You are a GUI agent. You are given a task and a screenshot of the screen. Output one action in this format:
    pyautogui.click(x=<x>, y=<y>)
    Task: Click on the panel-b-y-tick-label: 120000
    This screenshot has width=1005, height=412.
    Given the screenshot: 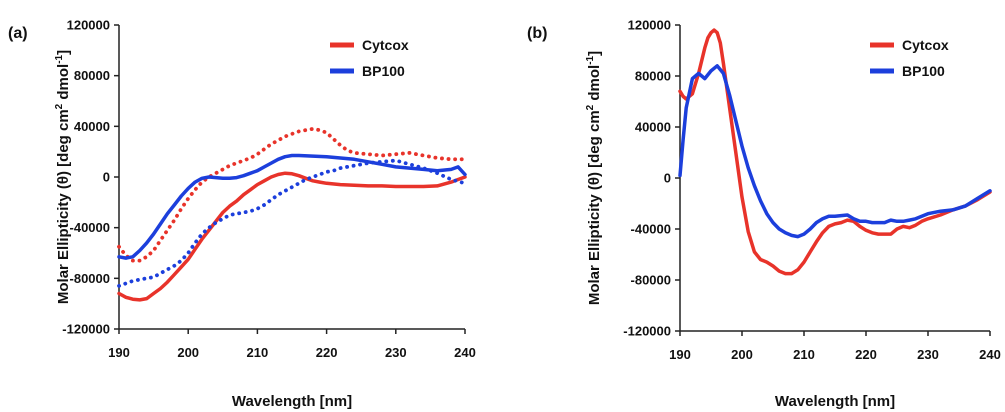 What is the action you would take?
    pyautogui.click(x=649, y=25)
    